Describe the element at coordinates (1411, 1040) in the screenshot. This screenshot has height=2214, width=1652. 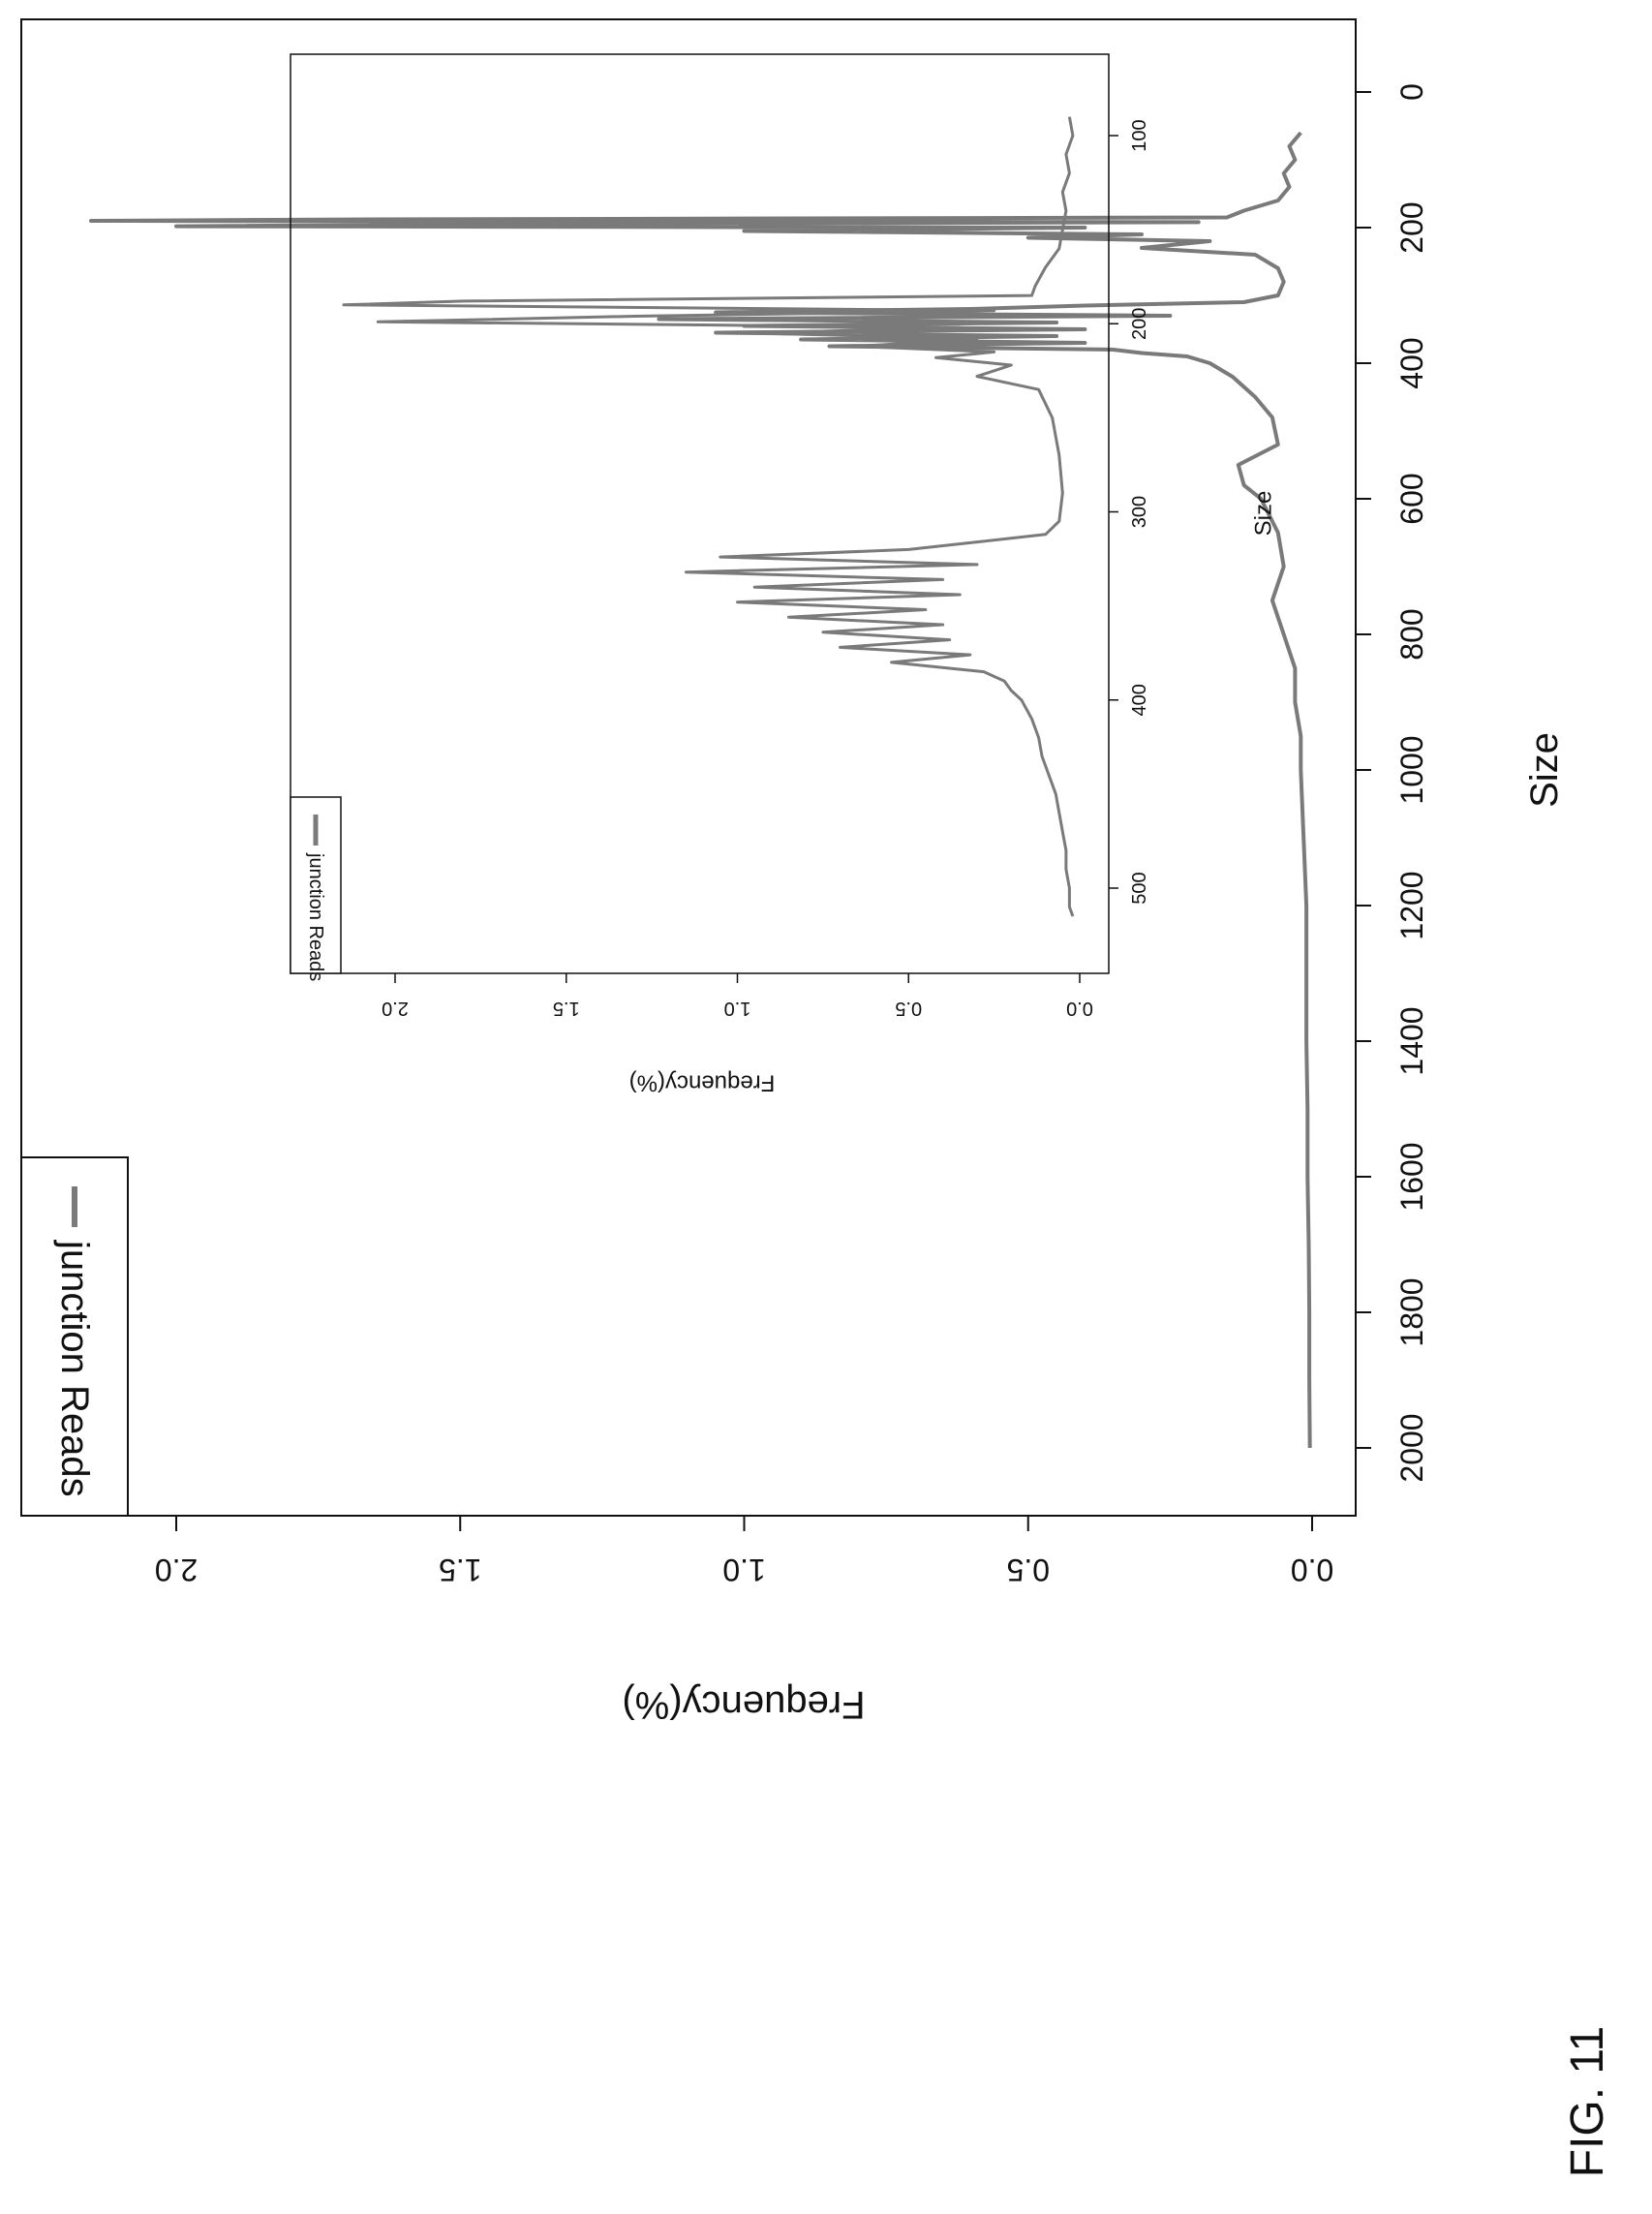
I see `x-tick-label: 1400` at that location.